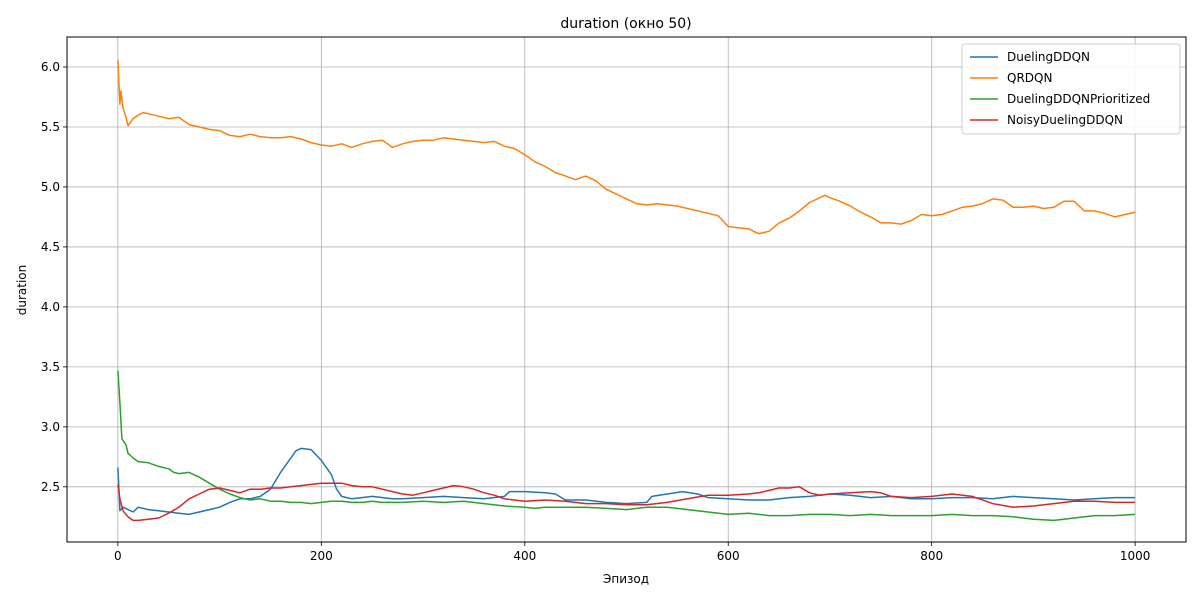 The height and width of the screenshot is (600, 1200). What do you see at coordinates (321, 556) in the screenshot?
I see `x-tick-label: 200` at bounding box center [321, 556].